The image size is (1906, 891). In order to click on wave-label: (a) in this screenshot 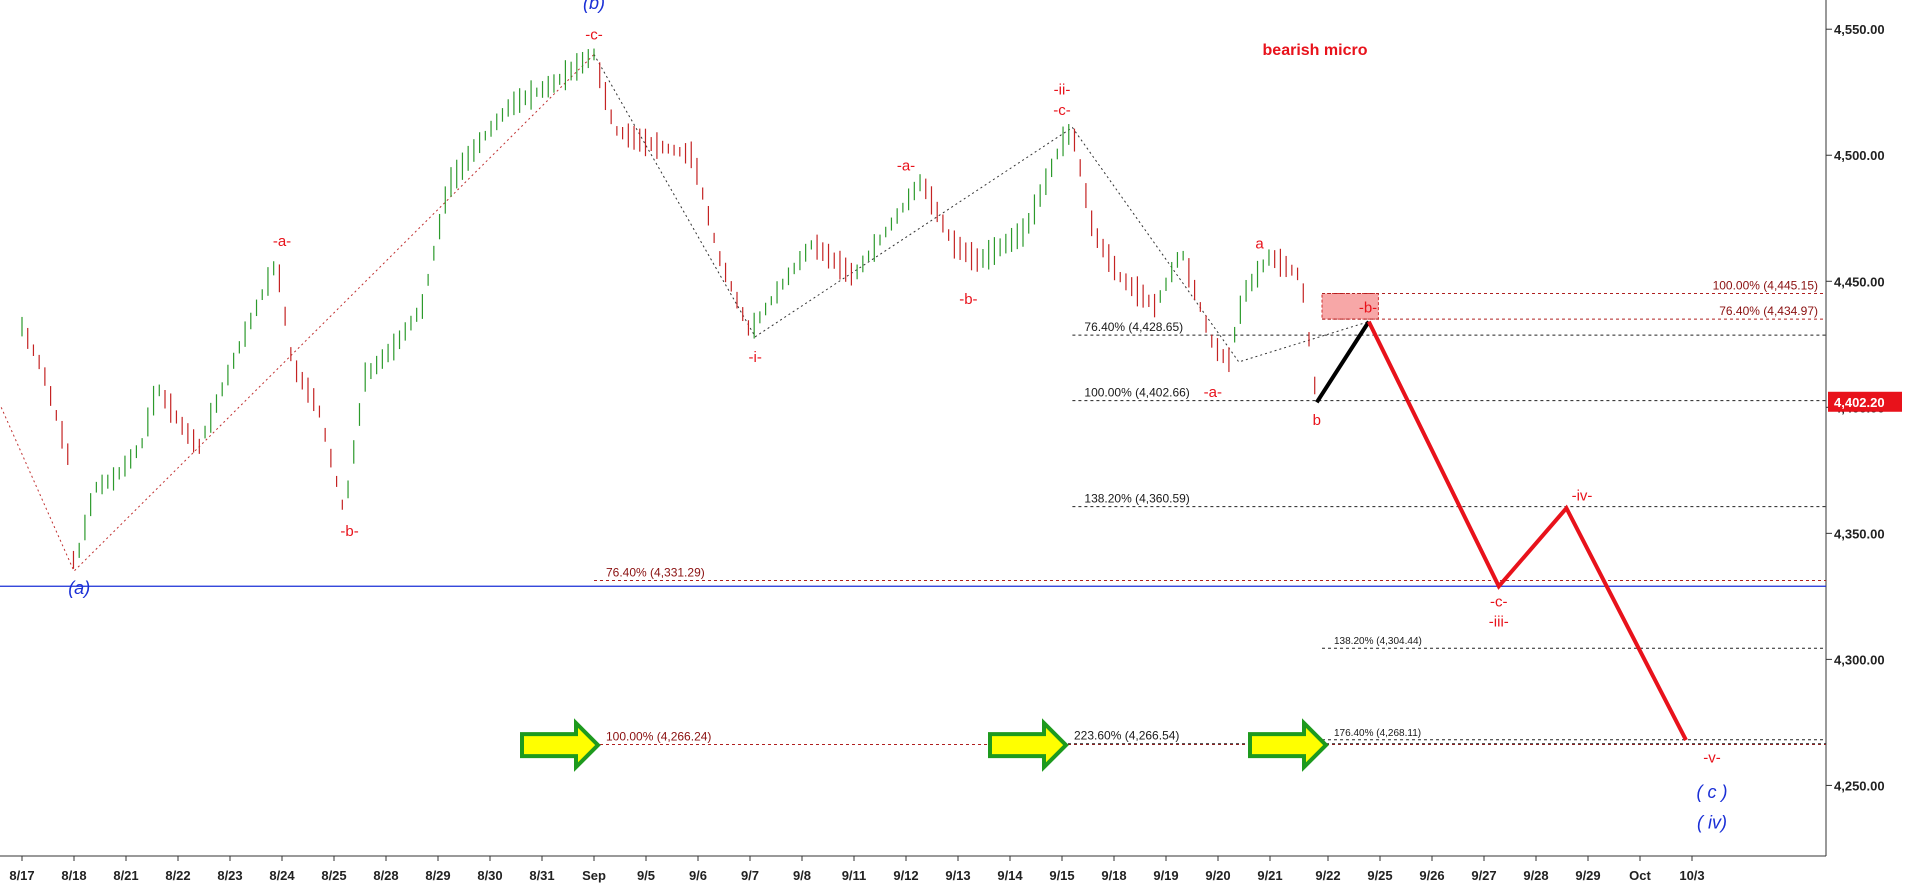, I will do `click(79, 588)`.